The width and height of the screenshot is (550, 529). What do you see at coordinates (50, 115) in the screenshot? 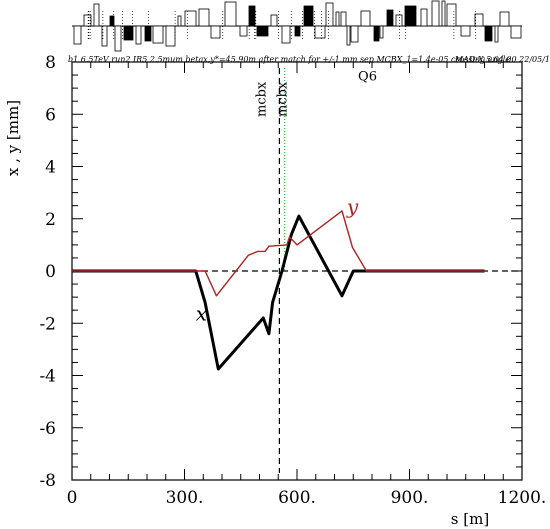
I see `y-tick-label: 6` at bounding box center [50, 115].